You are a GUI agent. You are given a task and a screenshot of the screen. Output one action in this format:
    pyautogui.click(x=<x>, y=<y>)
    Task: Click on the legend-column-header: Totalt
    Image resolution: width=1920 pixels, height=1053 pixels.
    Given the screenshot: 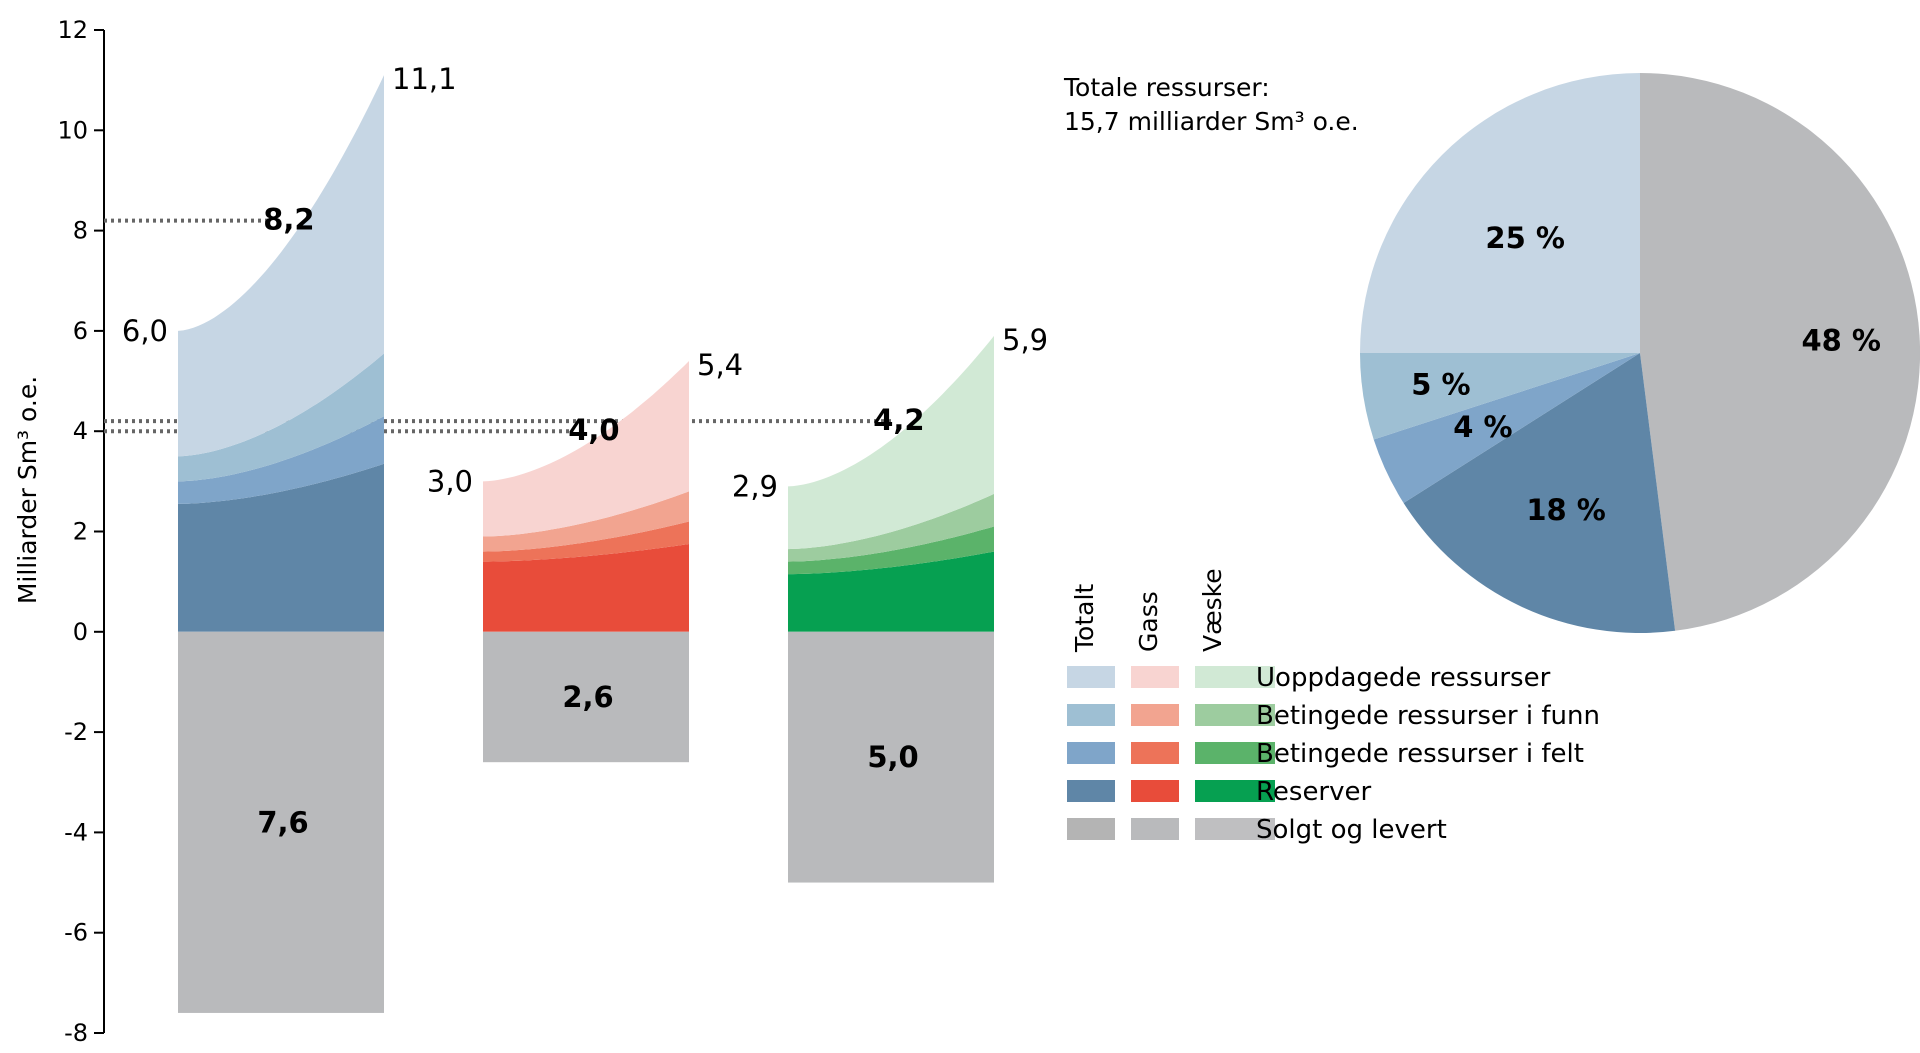 What is the action you would take?
    pyautogui.click(x=1084, y=618)
    